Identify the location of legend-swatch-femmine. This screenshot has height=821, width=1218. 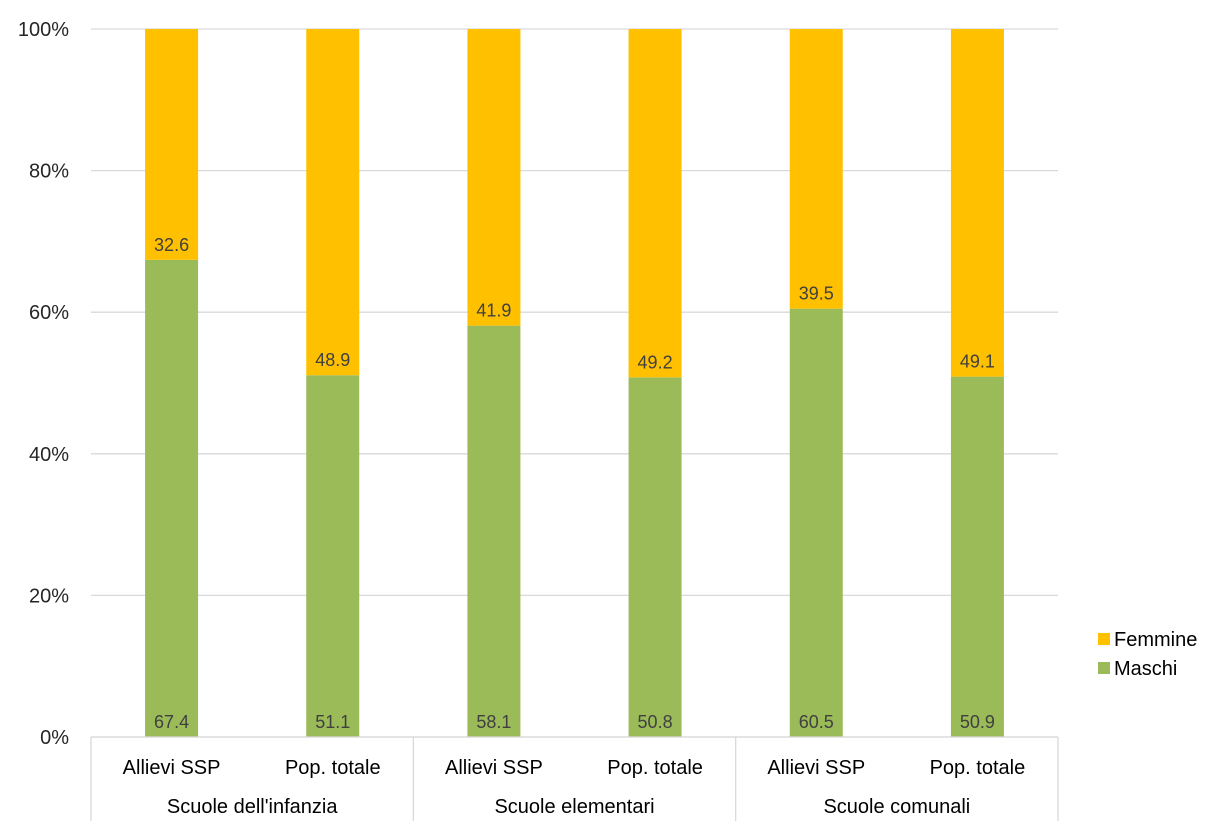
(1104, 639).